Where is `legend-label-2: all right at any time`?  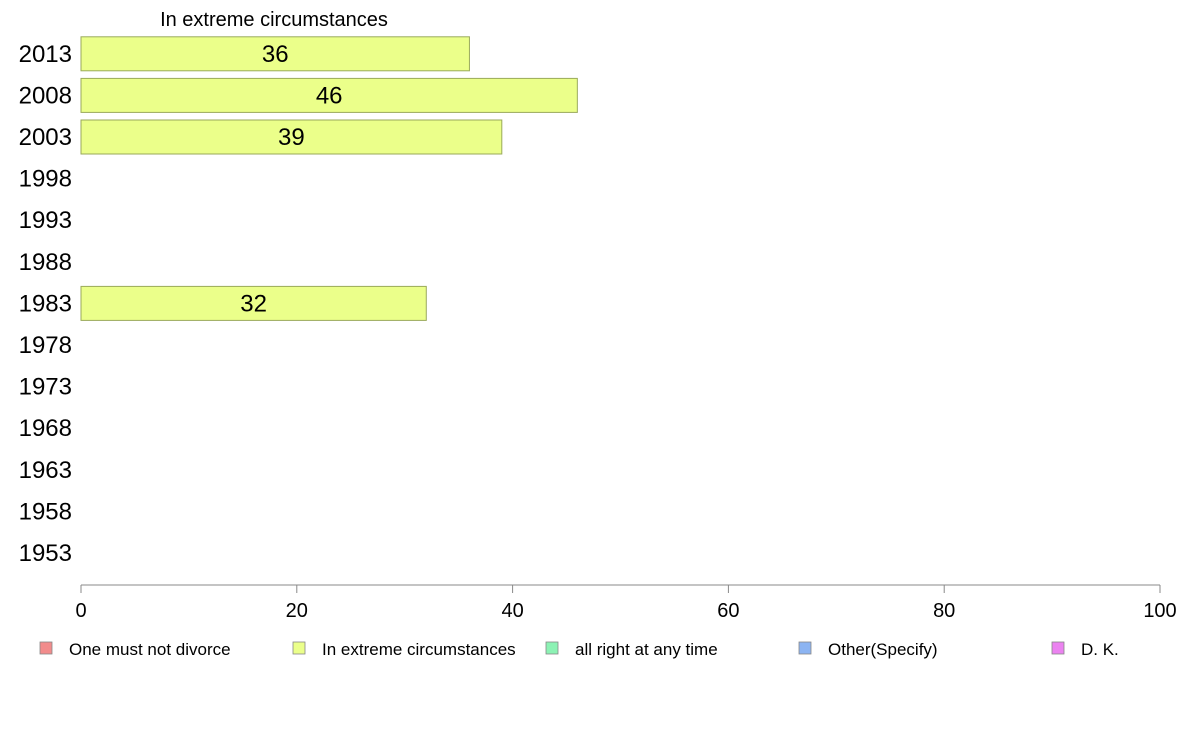 legend-label-2: all right at any time is located at coordinates (646, 649).